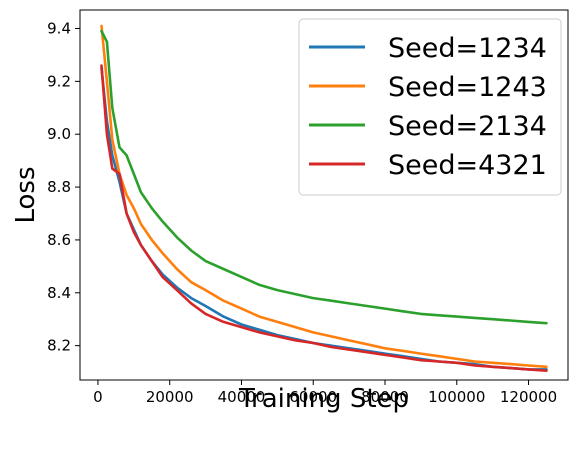 The image size is (585, 450). Describe the element at coordinates (467, 126) in the screenshot. I see `legend-label-3: Seed=2134` at that location.